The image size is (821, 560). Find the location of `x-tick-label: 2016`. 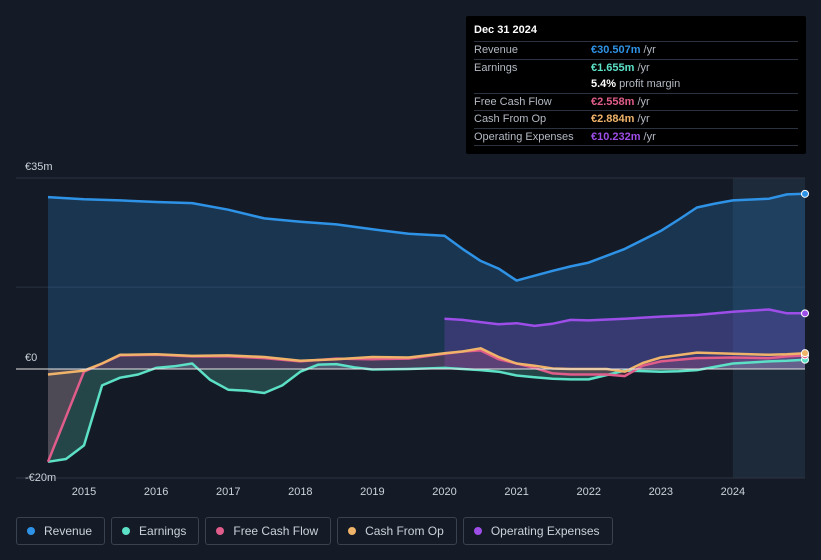

x-tick-label: 2016 is located at coordinates (156, 492).